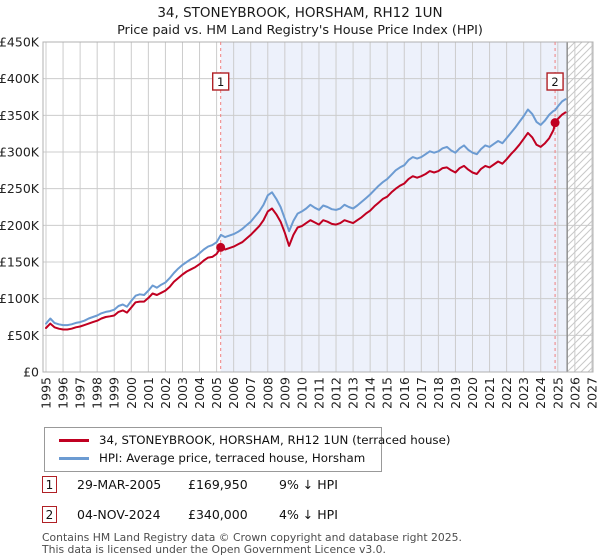 This screenshot has width=600, height=560. Describe the element at coordinates (20, 152) in the screenshot. I see `svg-text: £300K` at that location.